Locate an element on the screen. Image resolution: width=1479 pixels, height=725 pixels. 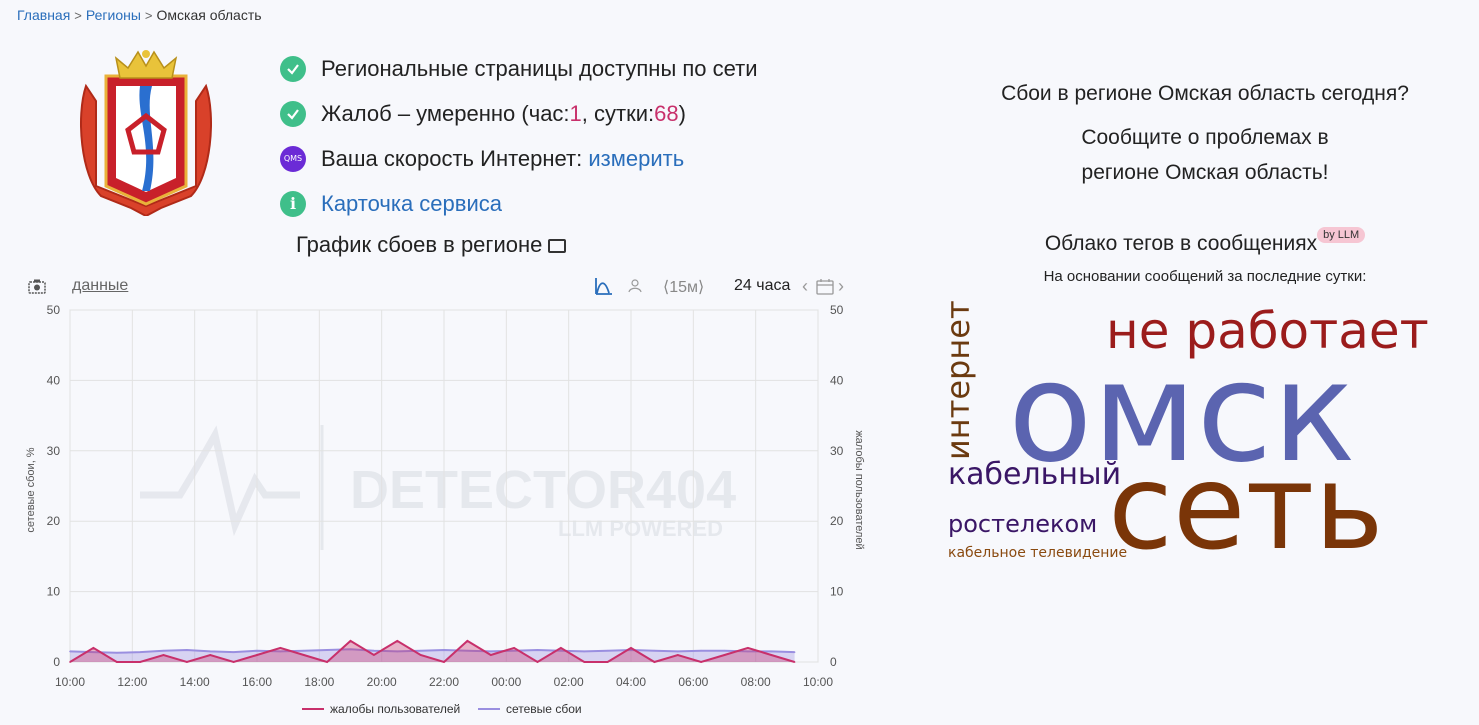
complaints-day: 68 is located at coordinates (666, 113).